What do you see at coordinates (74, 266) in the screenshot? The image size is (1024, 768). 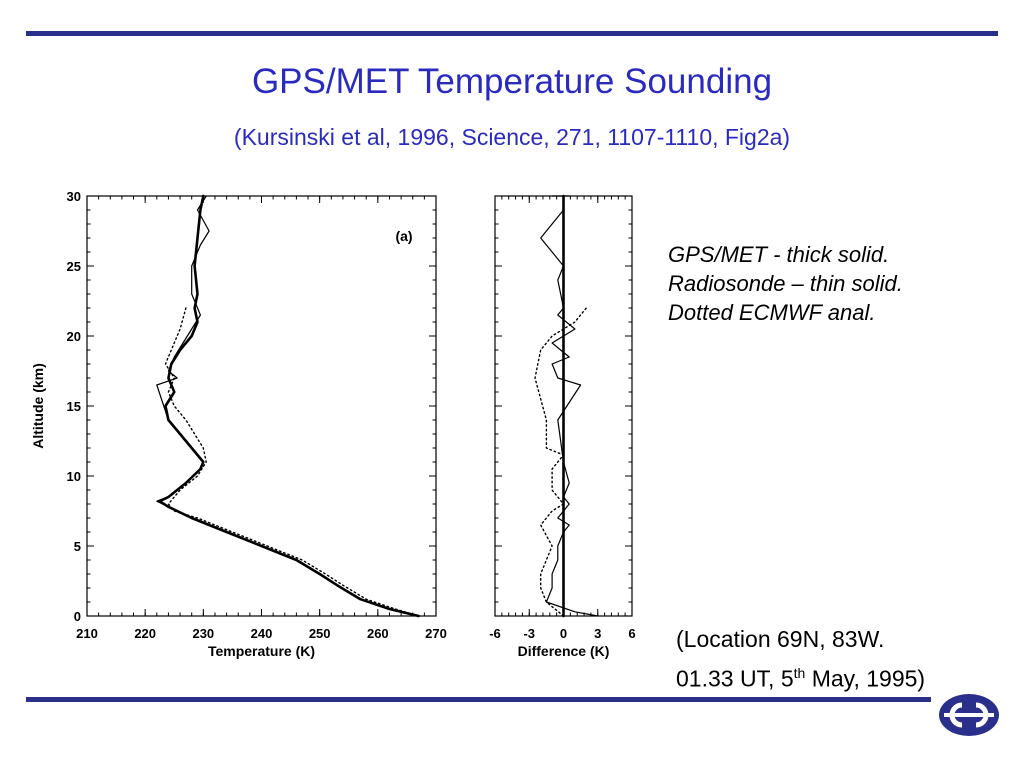 I see `temperature-ytick-label: 25` at bounding box center [74, 266].